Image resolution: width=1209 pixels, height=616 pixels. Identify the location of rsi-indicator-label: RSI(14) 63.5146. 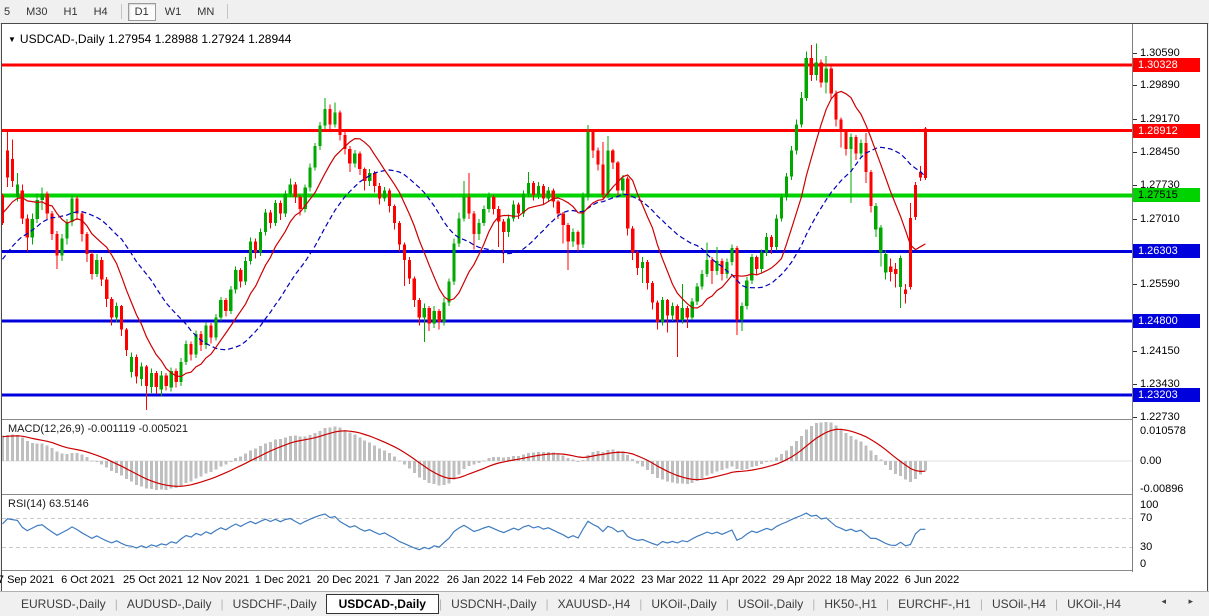
(48, 504).